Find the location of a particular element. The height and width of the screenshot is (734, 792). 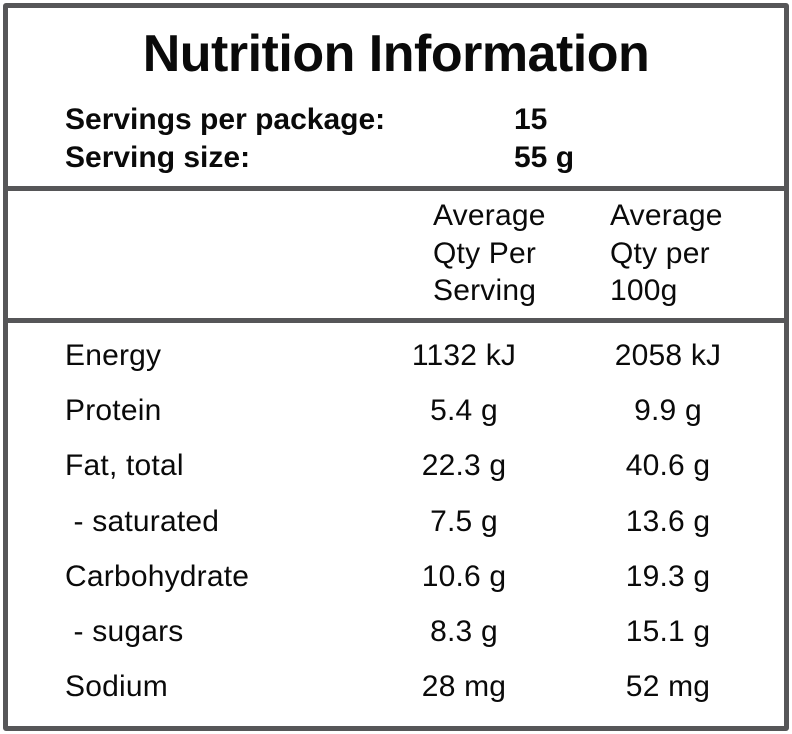

value-per-100g: 9.9 g is located at coordinates (668, 410).